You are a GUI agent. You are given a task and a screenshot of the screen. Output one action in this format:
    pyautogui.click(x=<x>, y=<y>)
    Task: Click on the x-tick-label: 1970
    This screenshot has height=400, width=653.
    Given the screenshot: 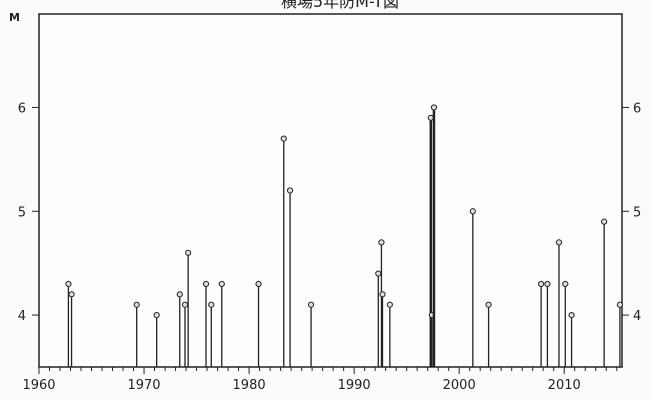 What is the action you would take?
    pyautogui.click(x=143, y=385)
    